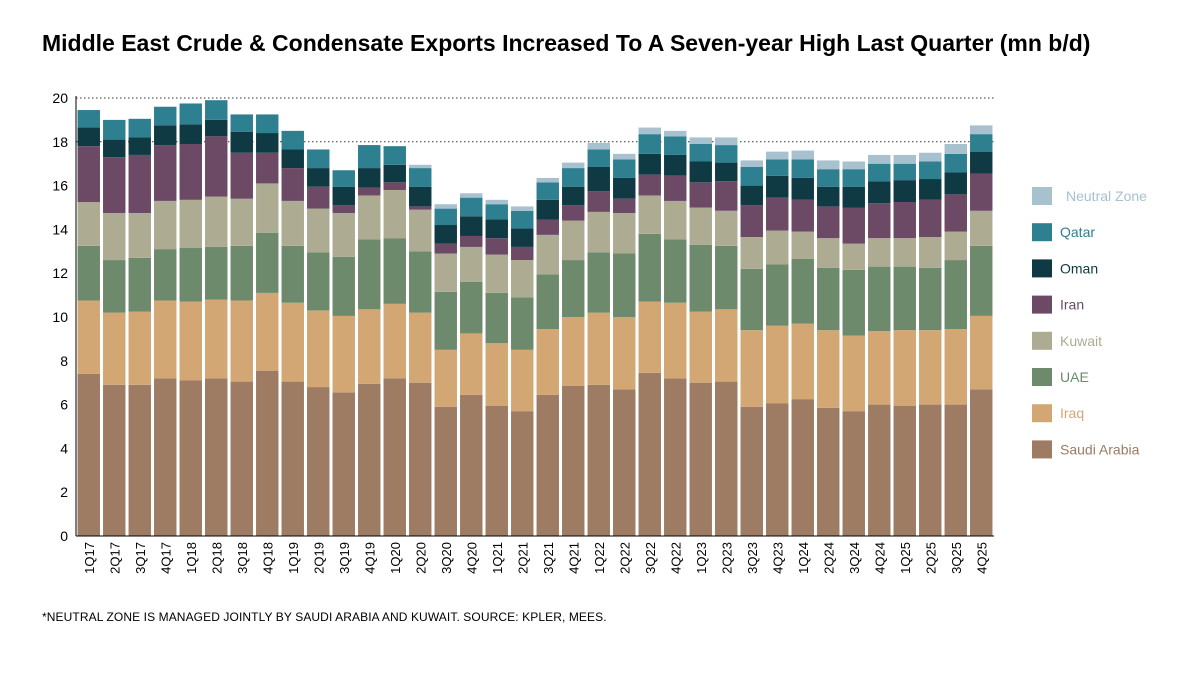 The width and height of the screenshot is (1200, 675). What do you see at coordinates (292, 184) in the screenshot?
I see `bar-iran-1Q19` at bounding box center [292, 184].